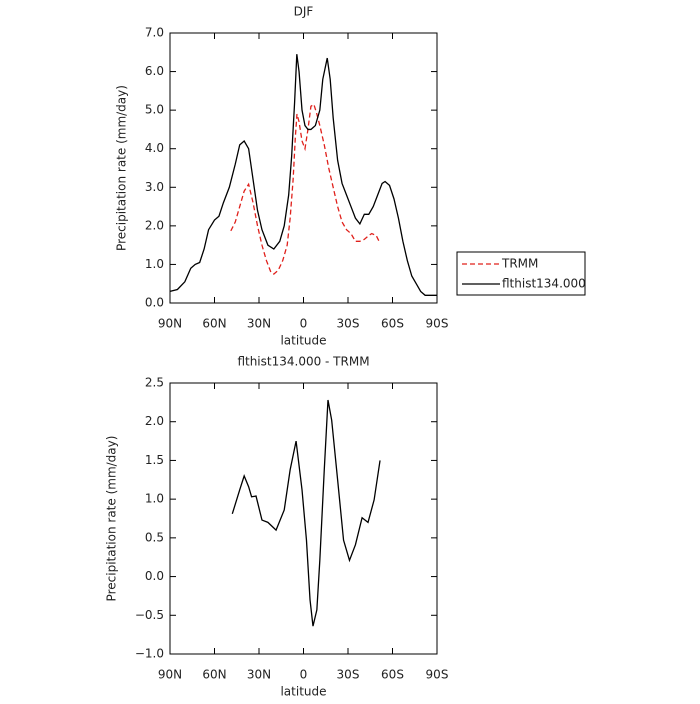 The width and height of the screenshot is (700, 704). I want to click on chart-title: flthist134.000 - TRMM, so click(303, 362).